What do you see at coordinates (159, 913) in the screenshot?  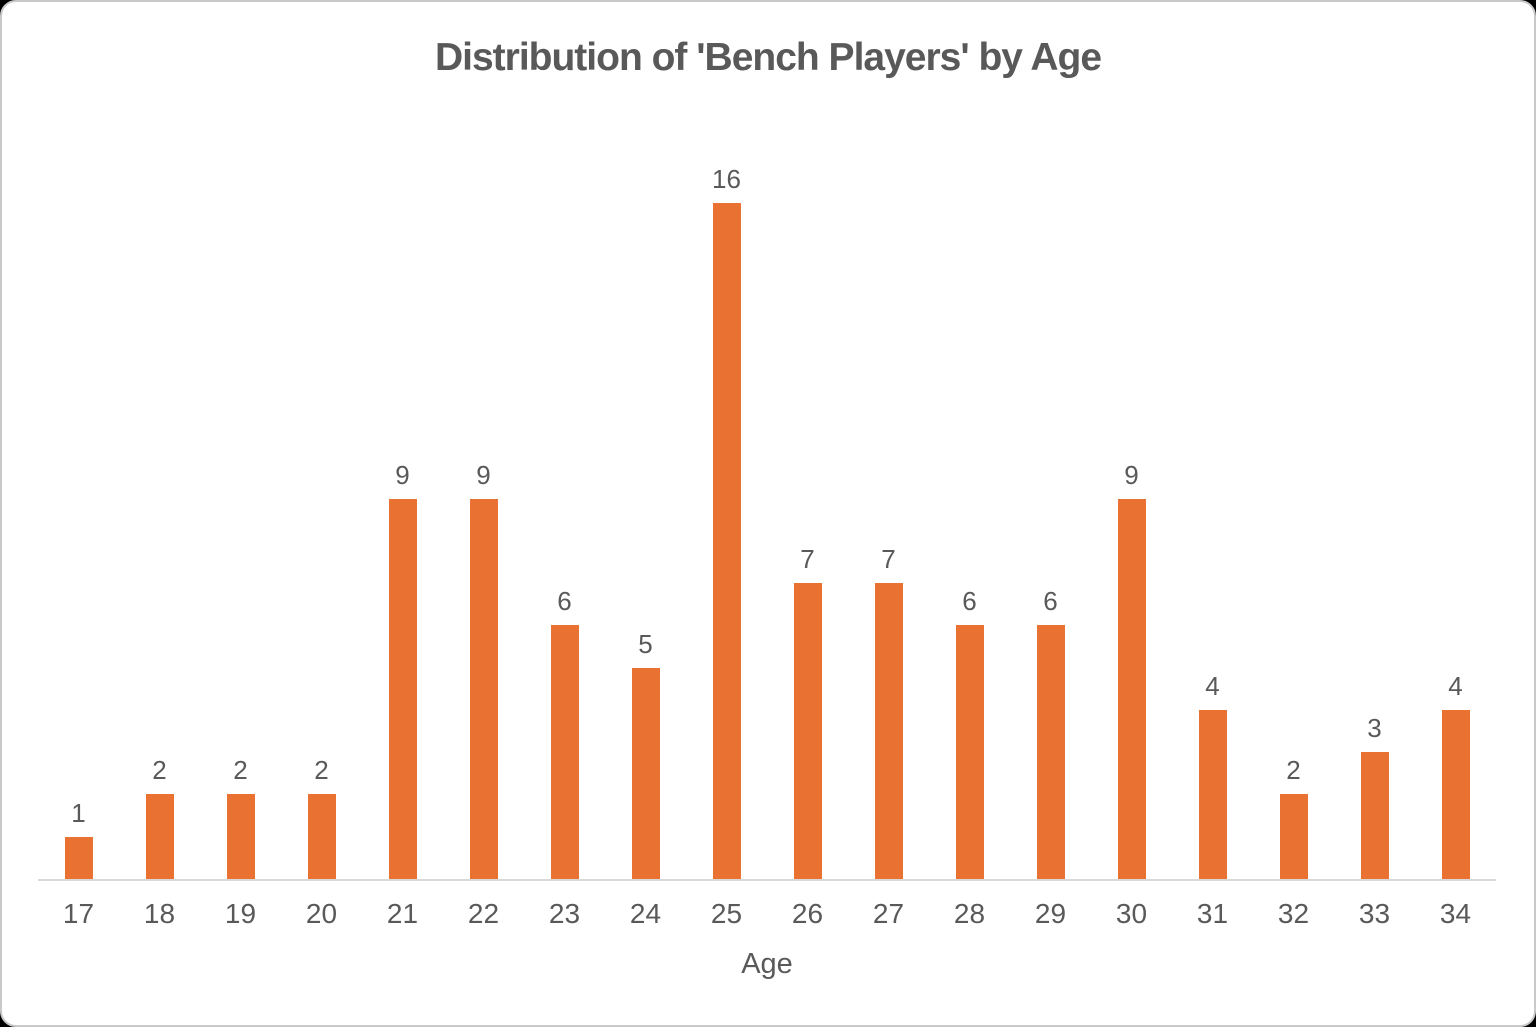 I see `x-tick-label: 18` at bounding box center [159, 913].